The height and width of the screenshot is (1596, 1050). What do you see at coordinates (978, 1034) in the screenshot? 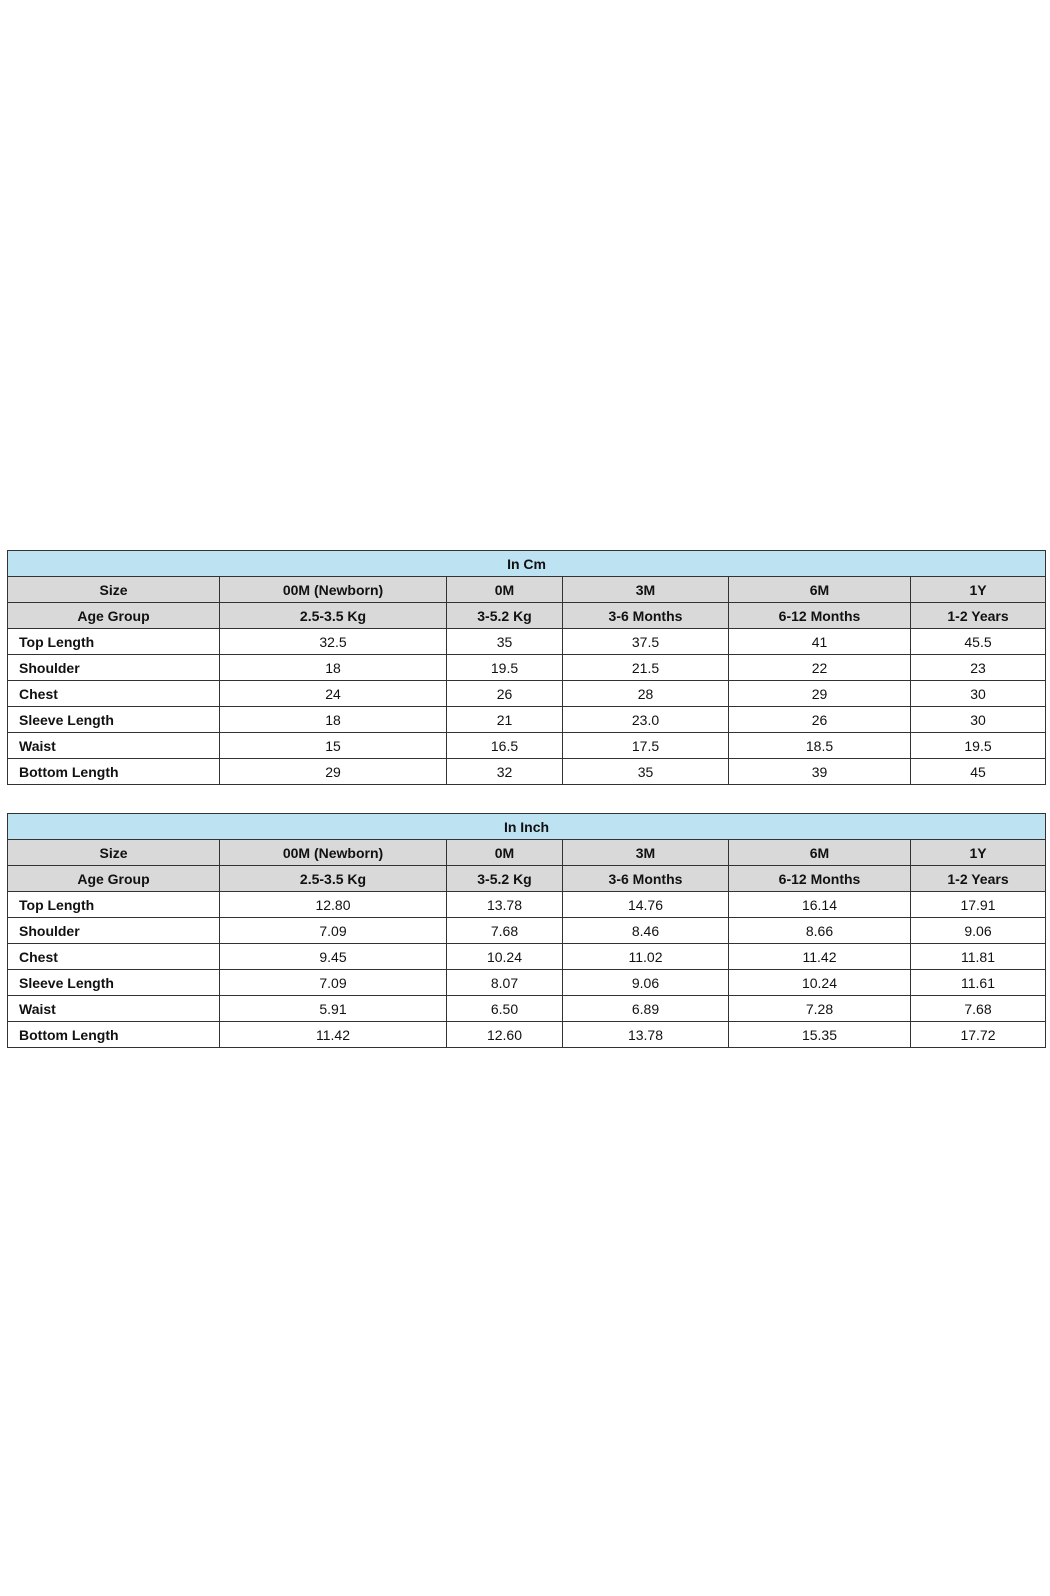
I see `measurement-cell: 17.72` at bounding box center [978, 1034].